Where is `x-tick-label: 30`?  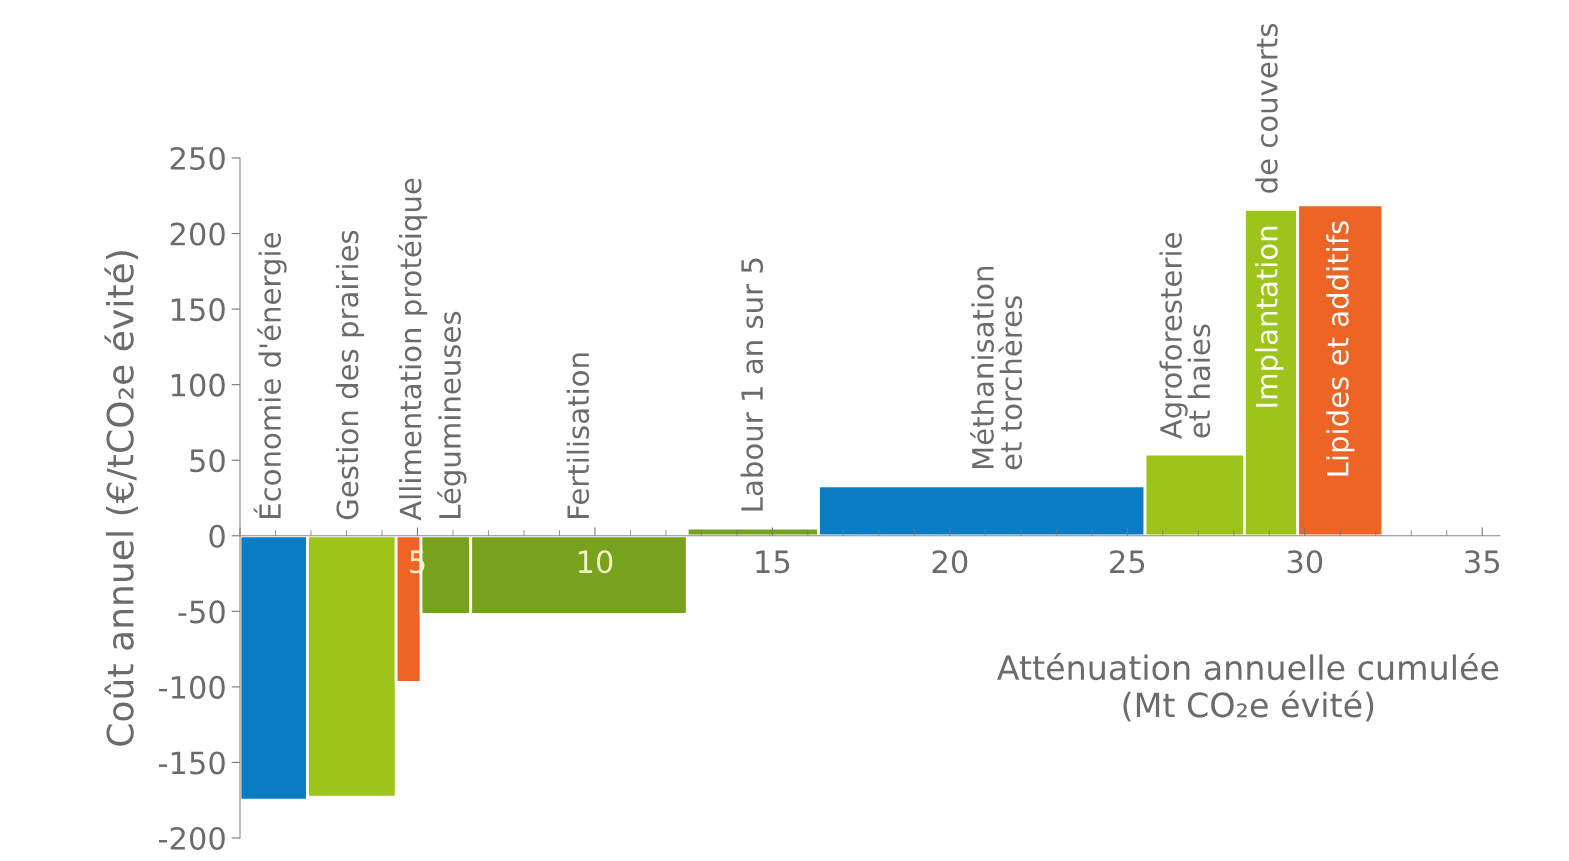 x-tick-label: 30 is located at coordinates (1305, 562).